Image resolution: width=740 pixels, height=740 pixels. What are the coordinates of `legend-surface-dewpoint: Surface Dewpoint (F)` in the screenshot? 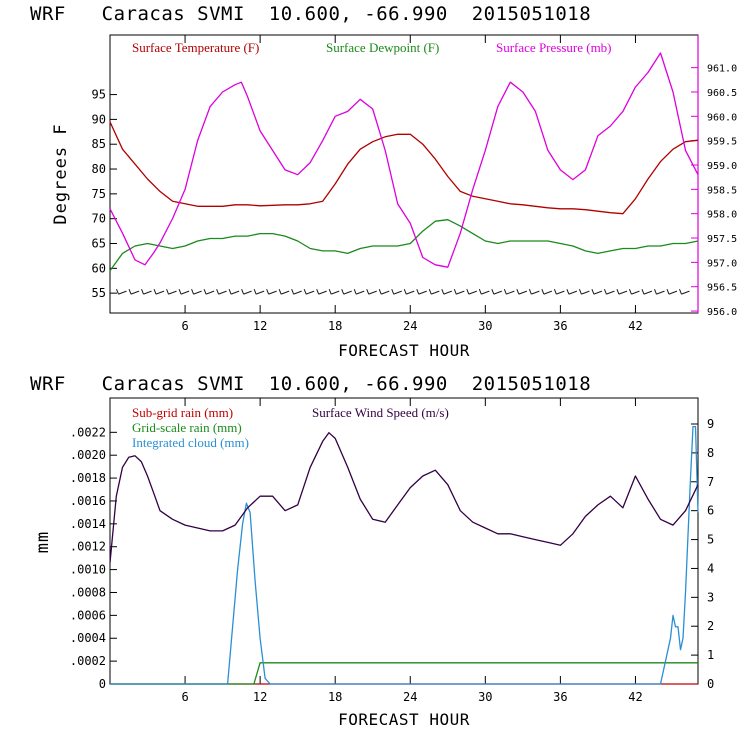 It's located at (382, 47).